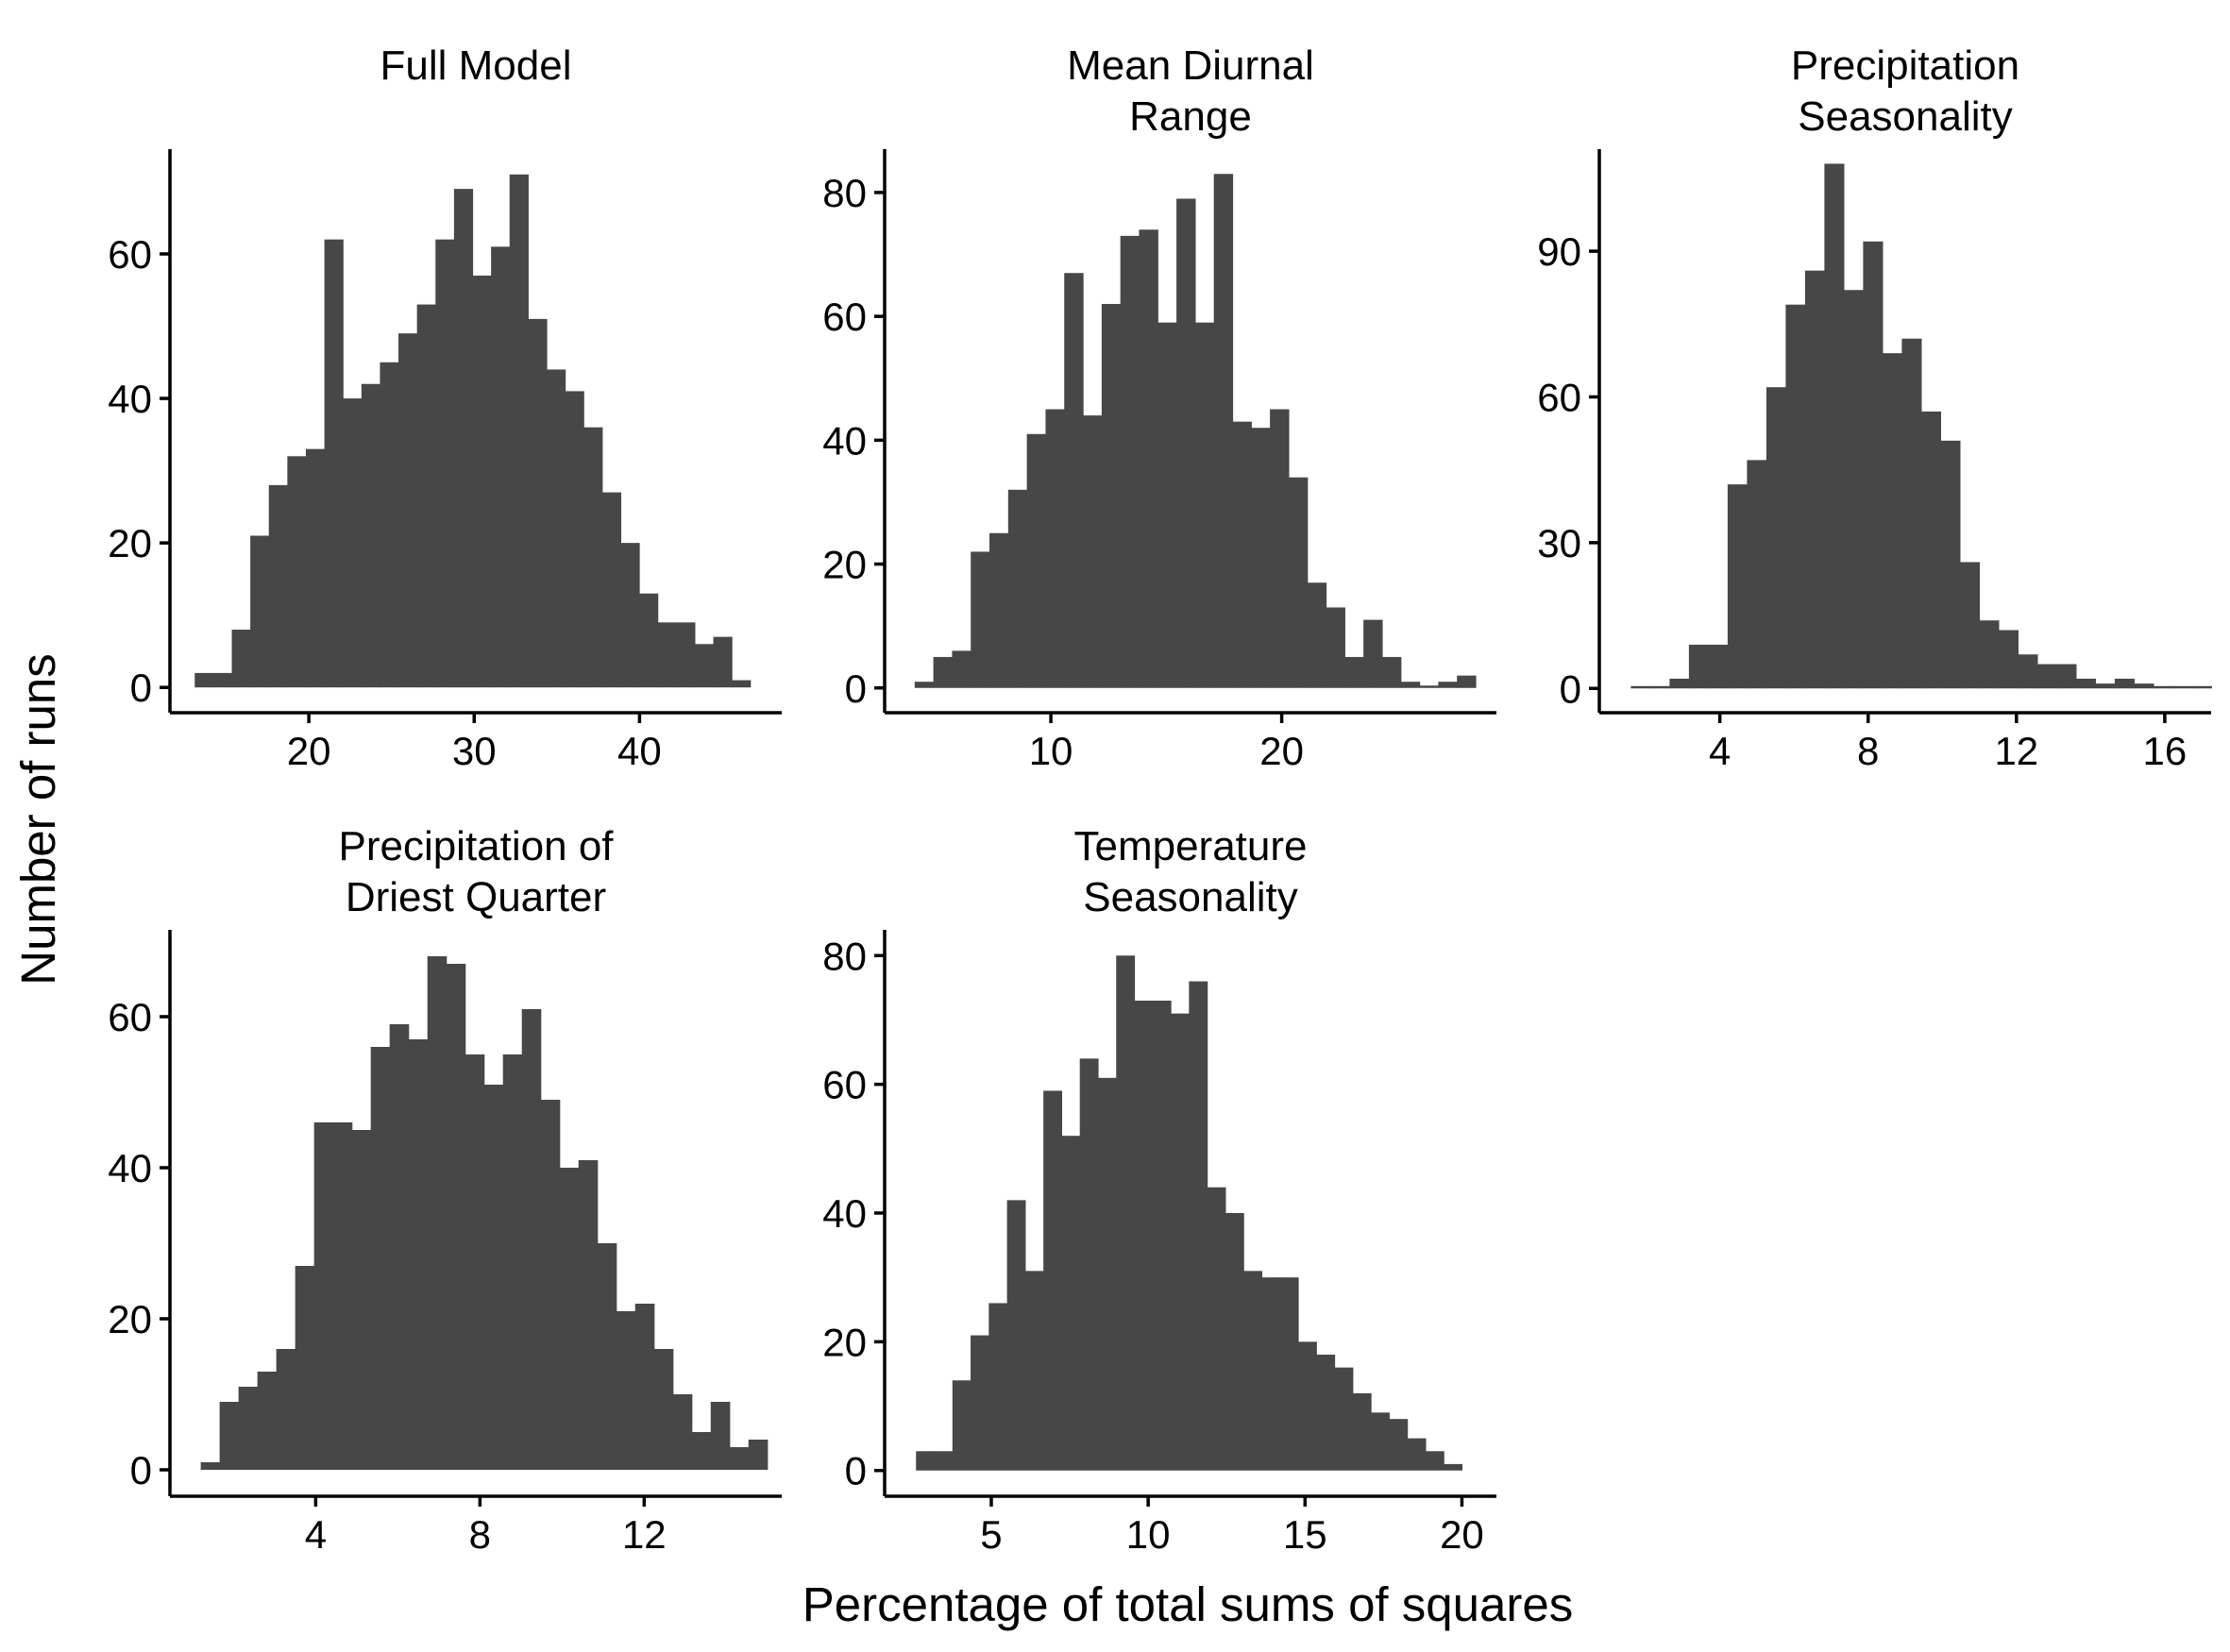  Describe the element at coordinates (639, 751) in the screenshot. I see `x-tick-label: 40` at that location.